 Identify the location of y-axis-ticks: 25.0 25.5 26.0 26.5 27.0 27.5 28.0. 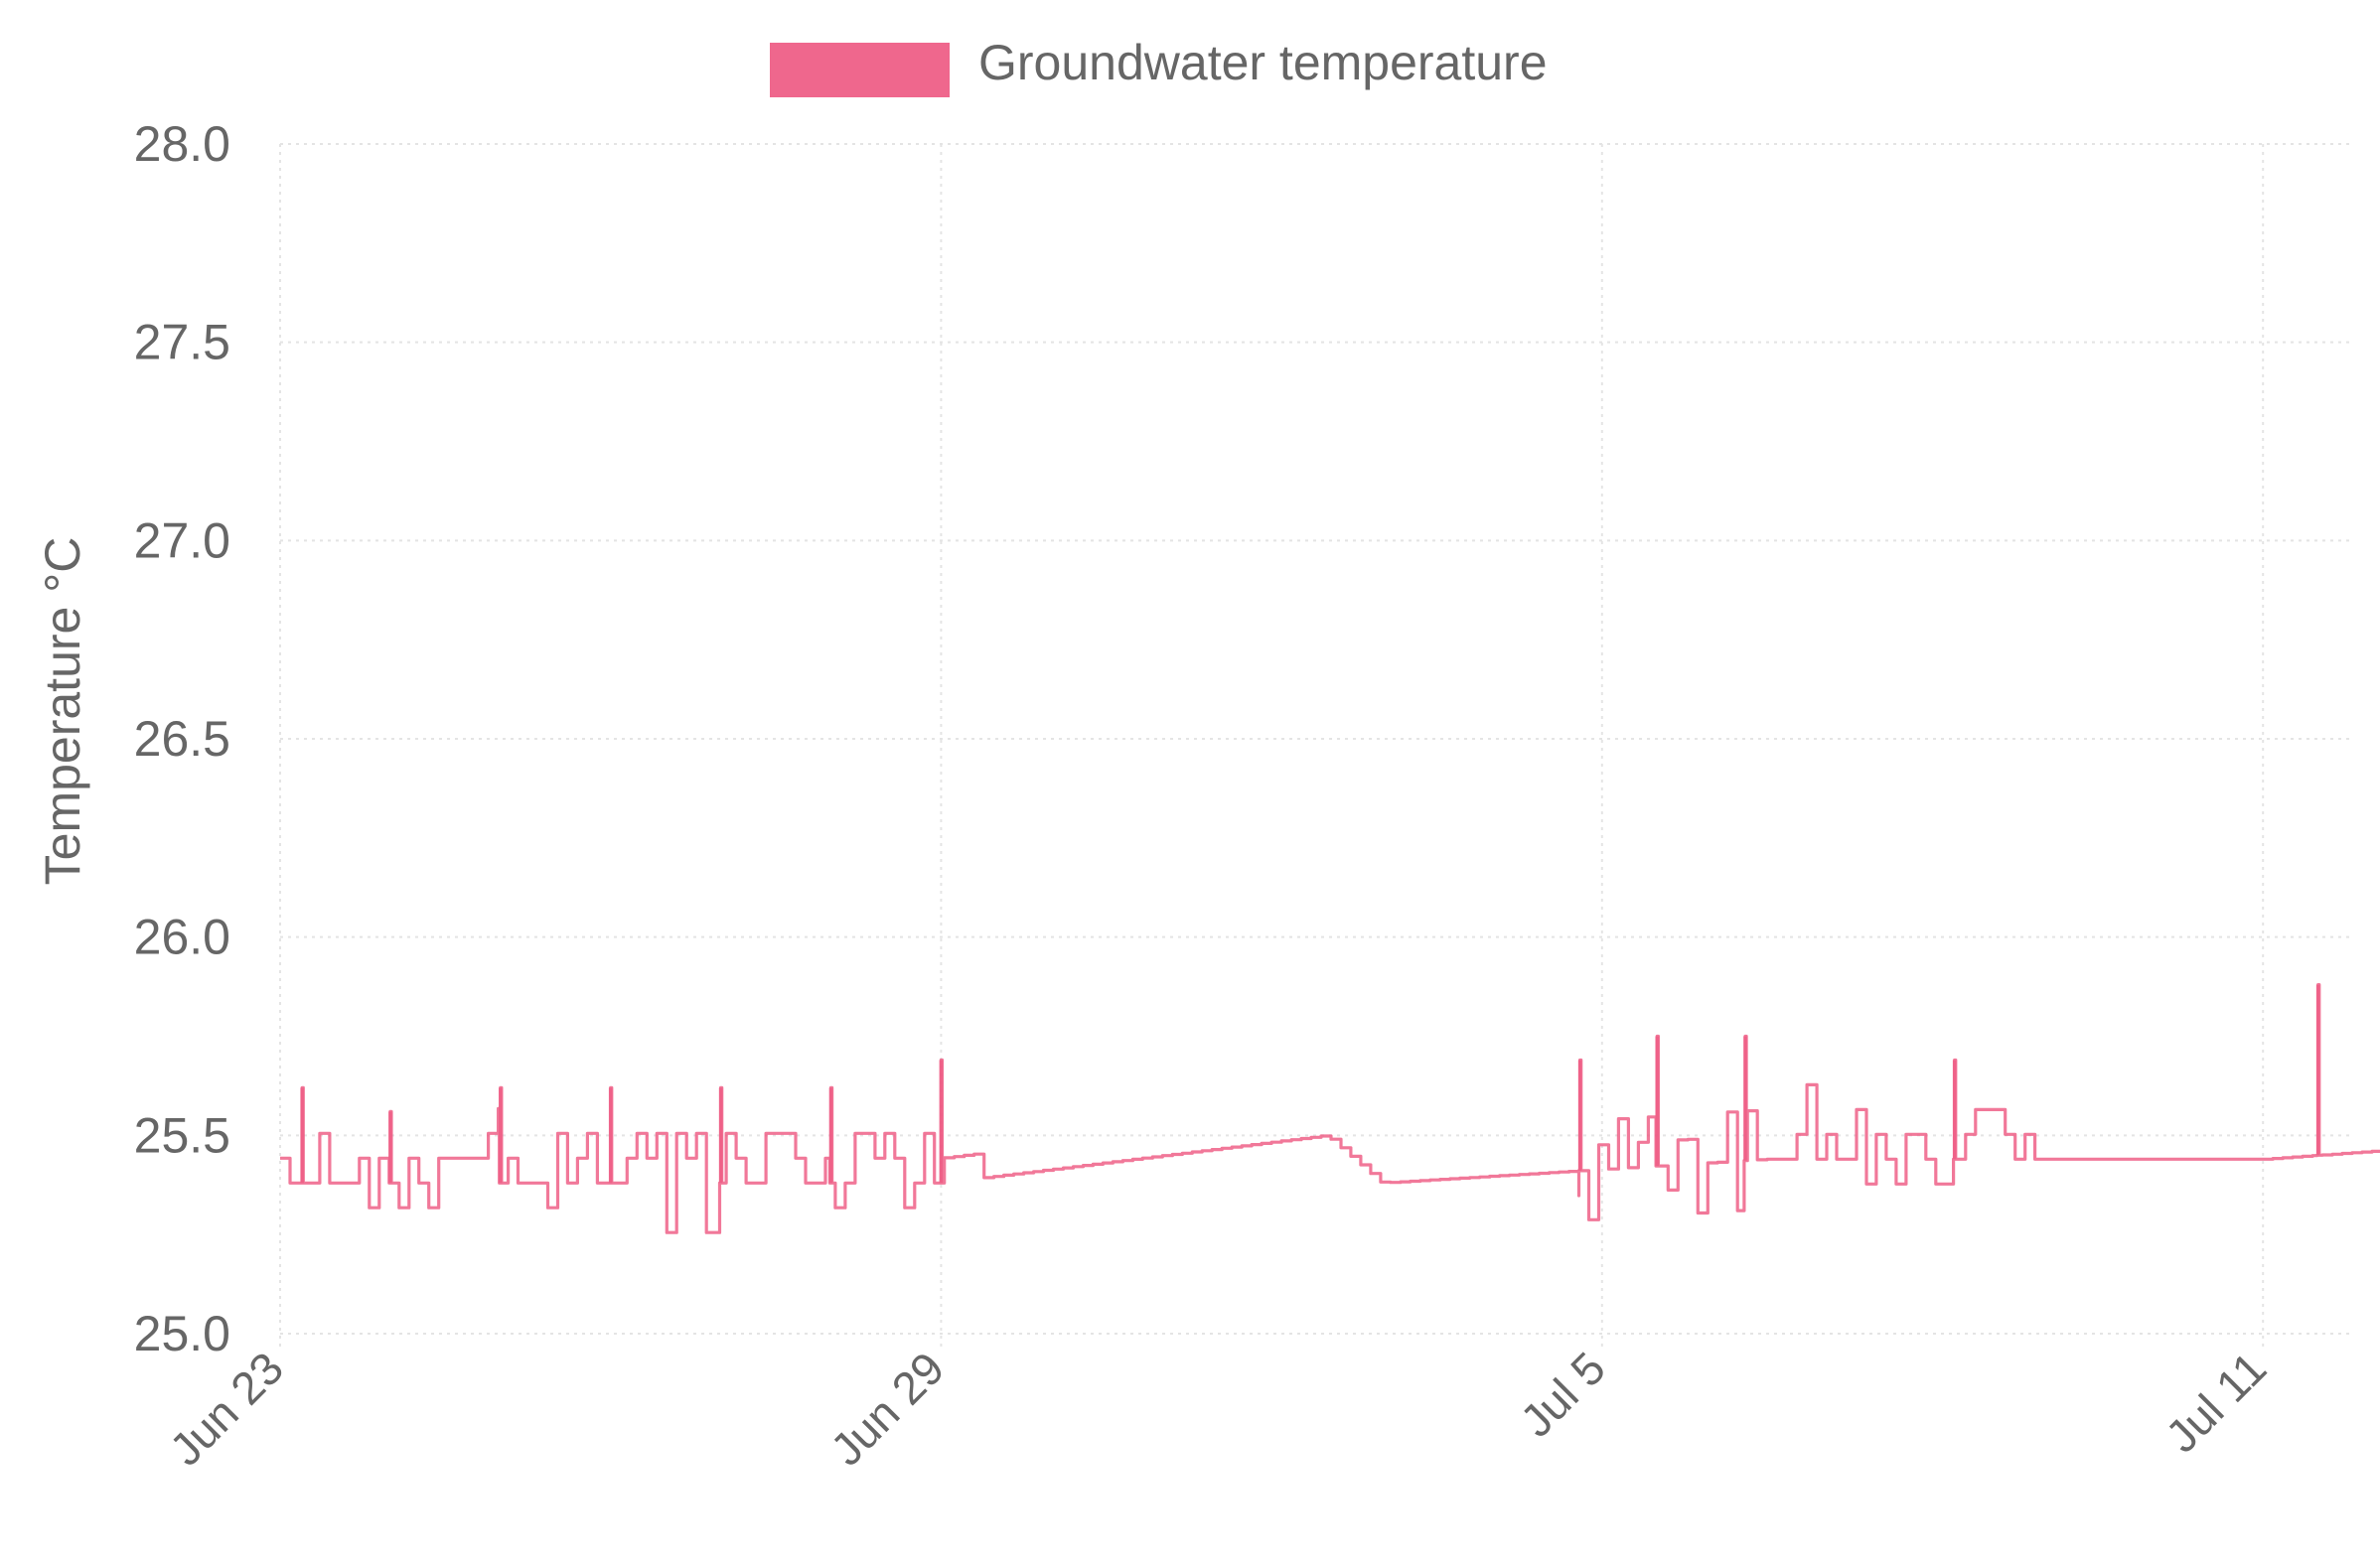
(182, 738).